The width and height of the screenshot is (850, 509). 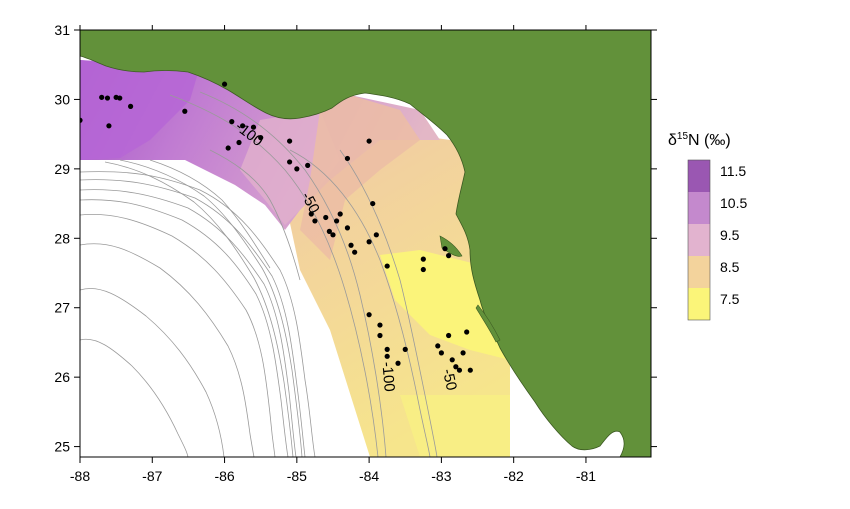 I want to click on x-tick-label: -82, so click(x=514, y=476).